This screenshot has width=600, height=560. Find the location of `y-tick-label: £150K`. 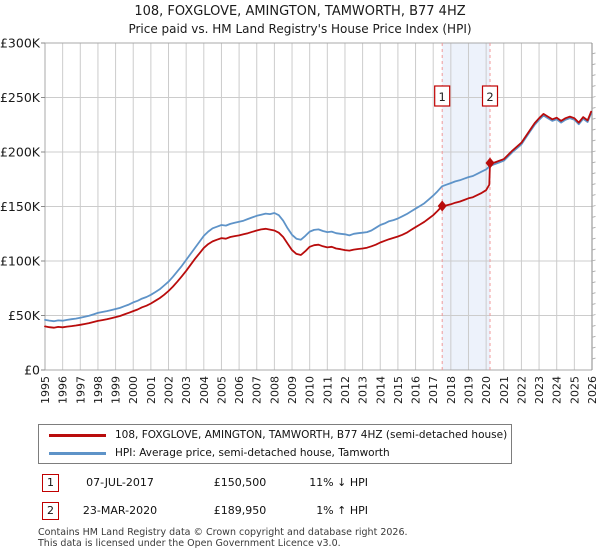

y-tick-label: £150K is located at coordinates (20, 206).